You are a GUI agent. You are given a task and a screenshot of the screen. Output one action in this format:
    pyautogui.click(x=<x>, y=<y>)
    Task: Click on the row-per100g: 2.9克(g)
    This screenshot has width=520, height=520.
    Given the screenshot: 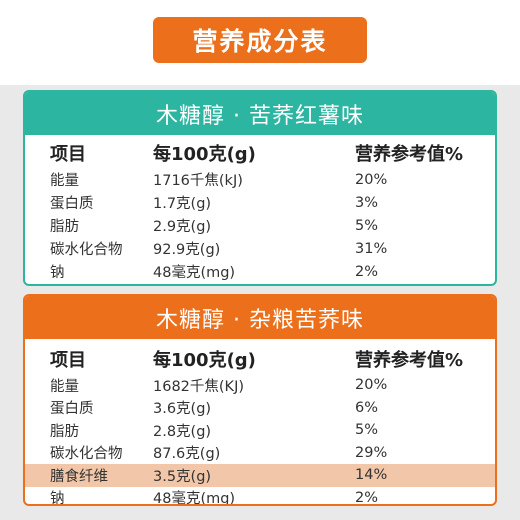 What is the action you would take?
    pyautogui.click(x=182, y=227)
    